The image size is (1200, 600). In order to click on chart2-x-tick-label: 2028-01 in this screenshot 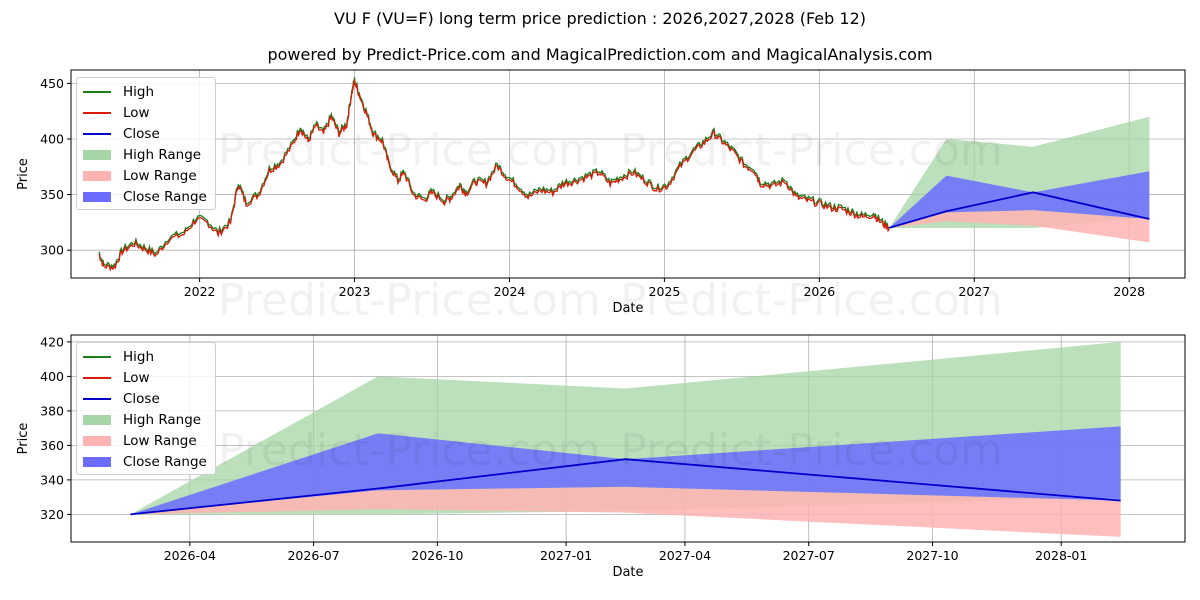, I will do `click(1061, 555)`.